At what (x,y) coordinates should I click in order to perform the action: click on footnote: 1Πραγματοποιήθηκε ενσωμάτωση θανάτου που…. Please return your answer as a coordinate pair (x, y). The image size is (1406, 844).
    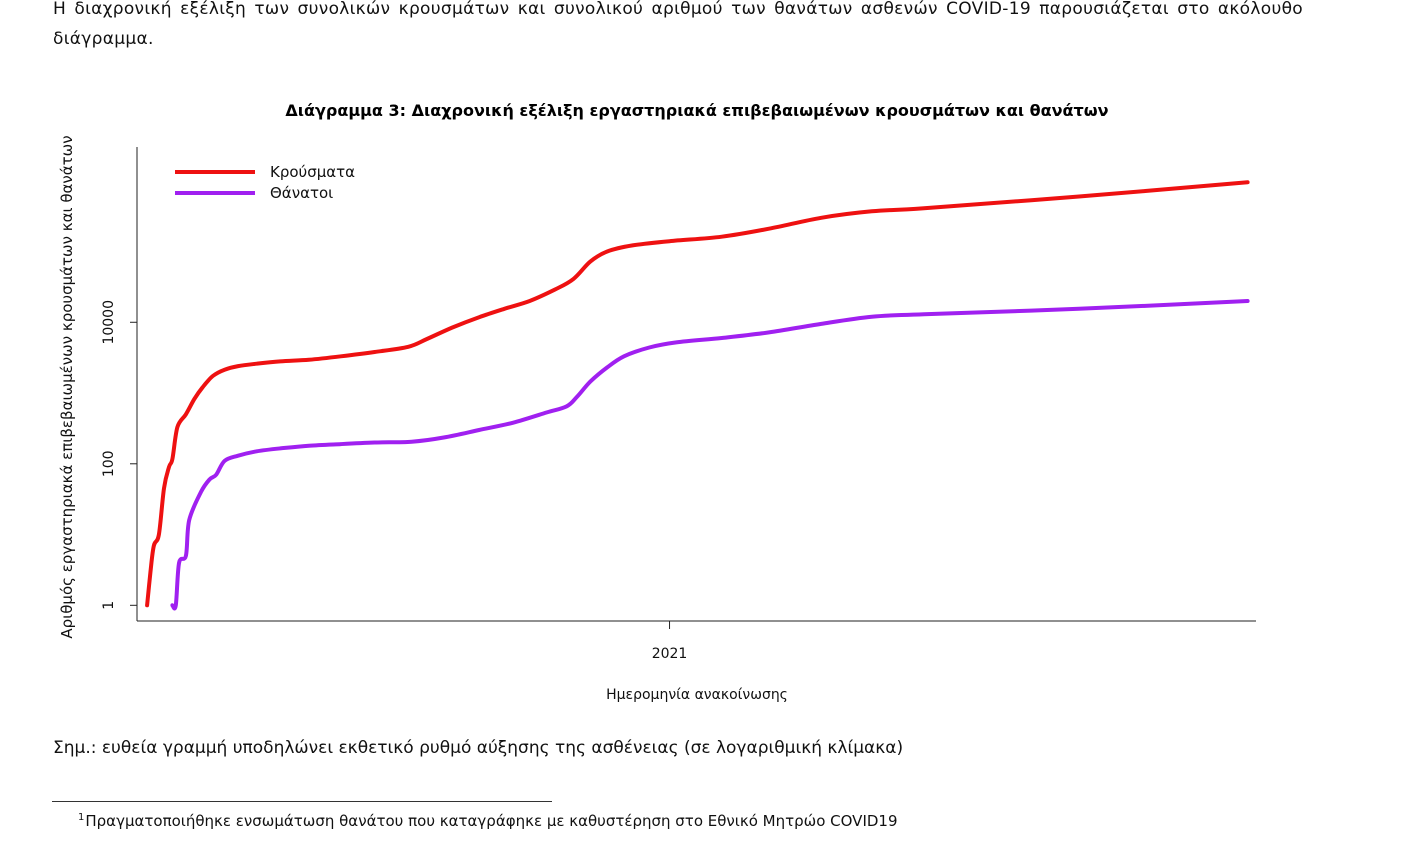
    Looking at the image, I should click on (488, 821).